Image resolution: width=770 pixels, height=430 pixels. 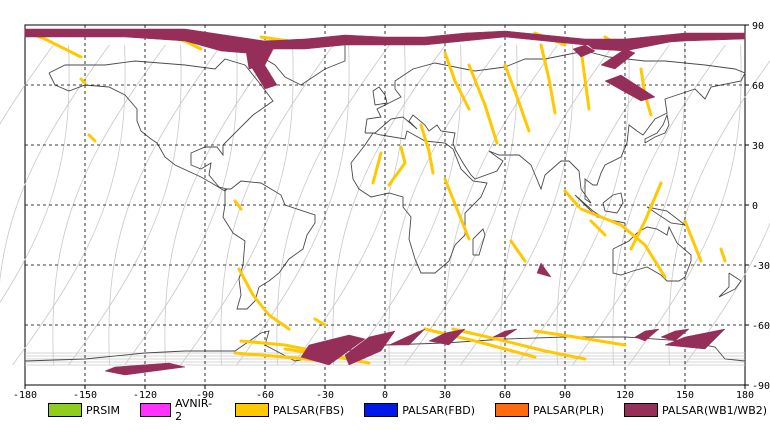 I want to click on borneo-outline, so click(x=613, y=203).